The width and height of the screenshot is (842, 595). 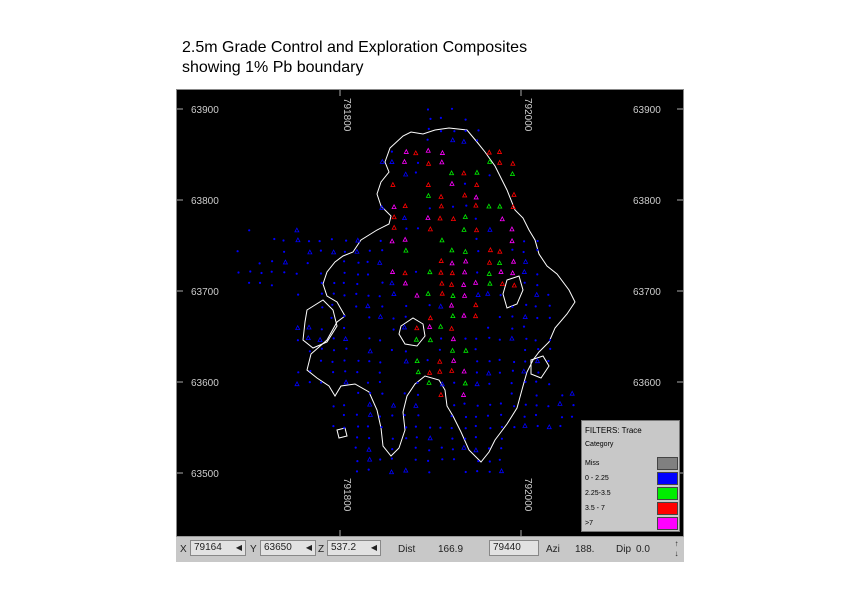 I want to click on legend-item-miss: Miss, so click(x=631, y=464).